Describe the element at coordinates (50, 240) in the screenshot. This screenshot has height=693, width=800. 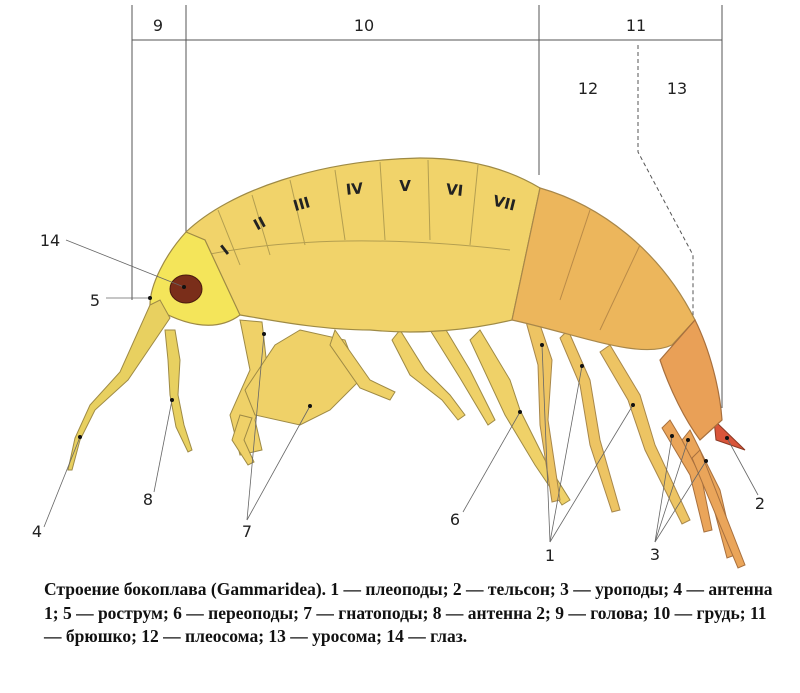
I see `label-eye: 14` at that location.